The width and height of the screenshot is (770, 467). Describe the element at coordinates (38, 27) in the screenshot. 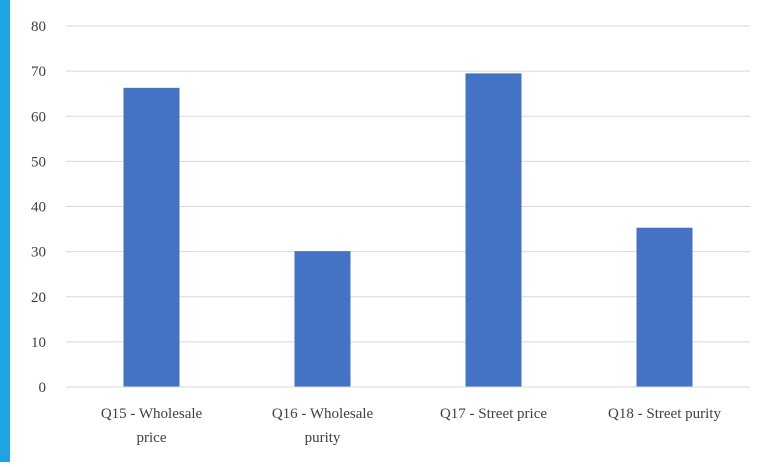

I see `y-tick-label: 80` at that location.